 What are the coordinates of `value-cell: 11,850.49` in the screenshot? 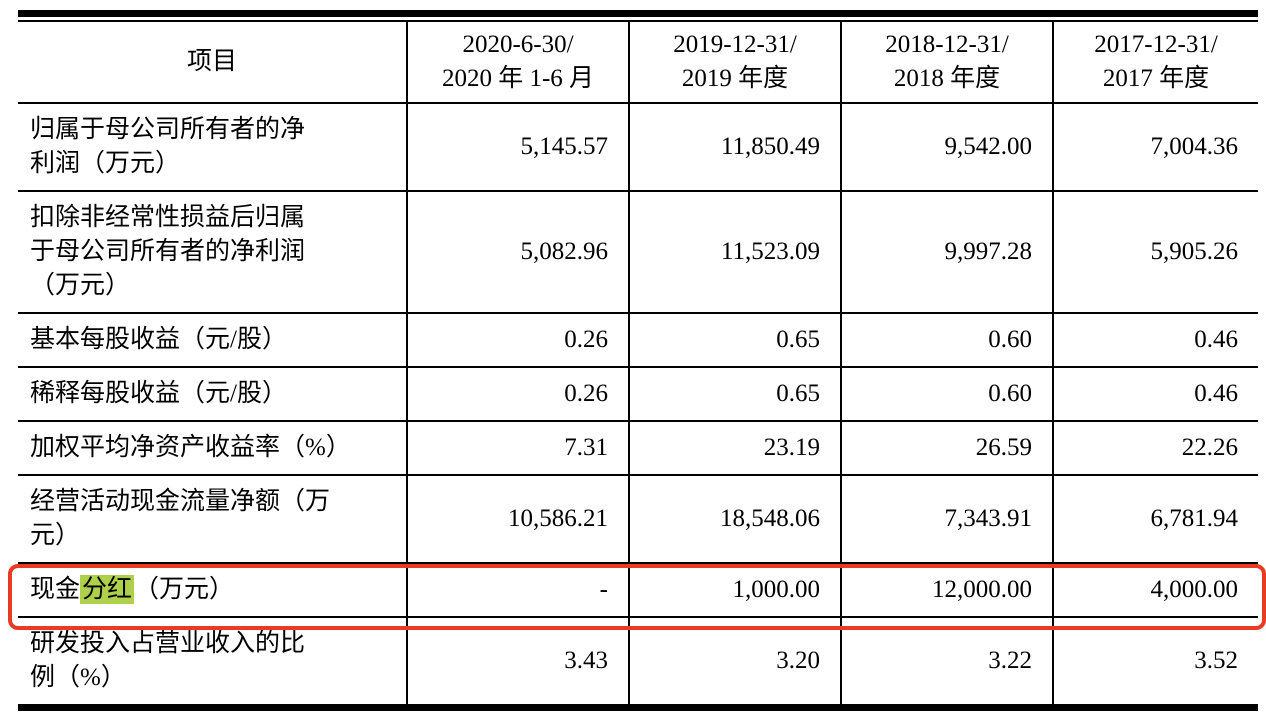 It's located at (735, 147).